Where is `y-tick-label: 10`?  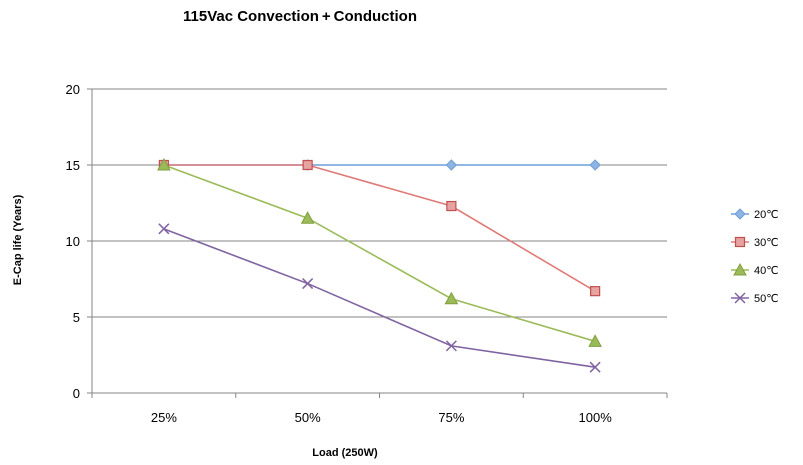
y-tick-label: 10 is located at coordinates (73, 241).